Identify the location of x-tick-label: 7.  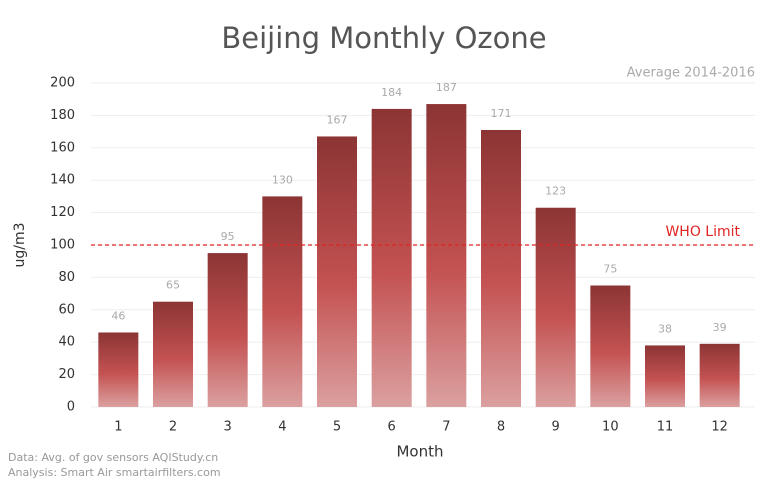
(446, 427).